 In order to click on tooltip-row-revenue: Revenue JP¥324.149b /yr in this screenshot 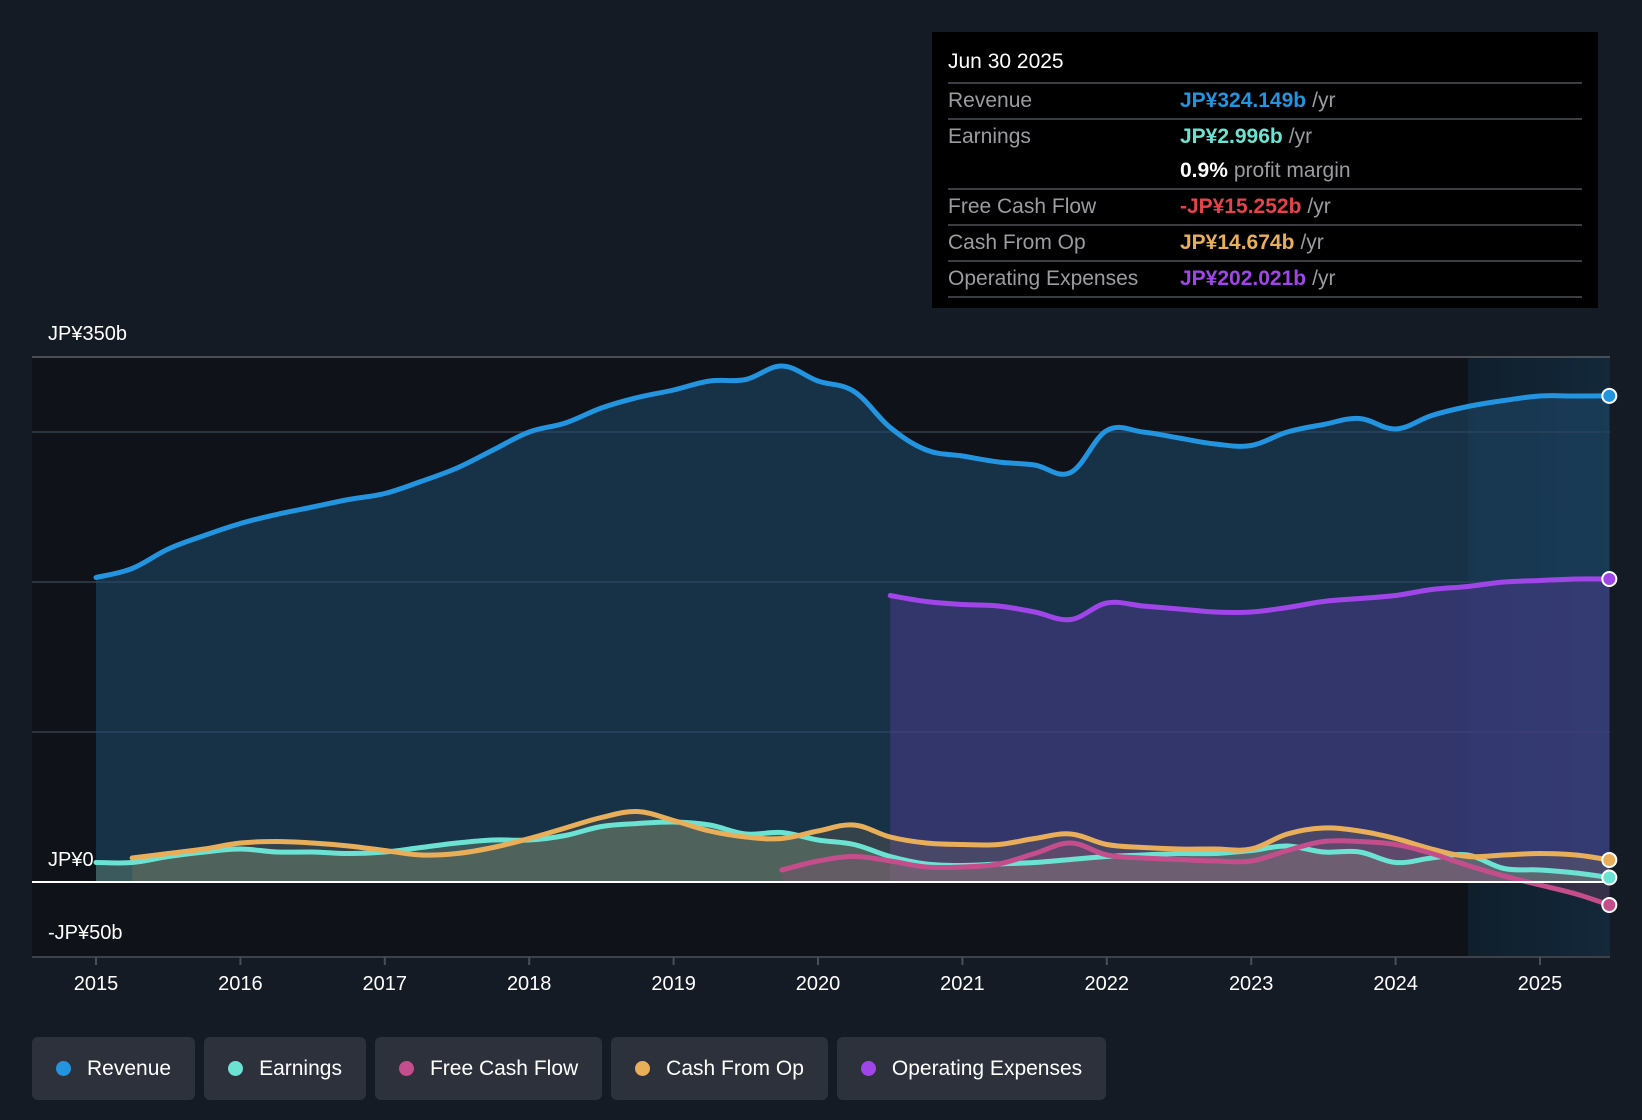, I will do `click(1265, 102)`.